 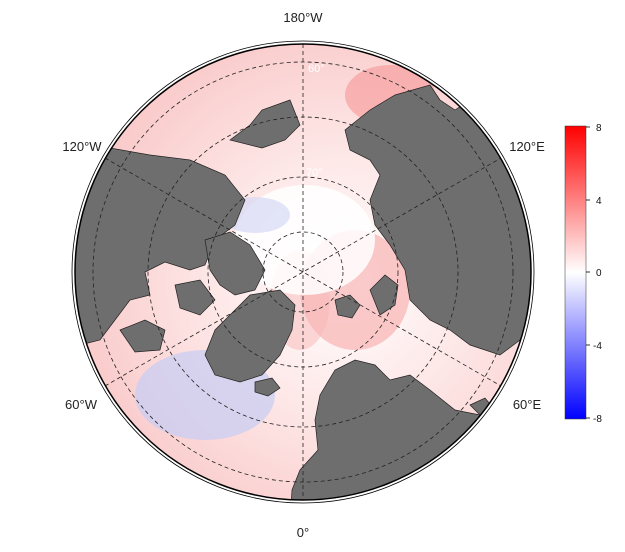 What do you see at coordinates (347, 306) in the screenshot?
I see `land-svalbard` at bounding box center [347, 306].